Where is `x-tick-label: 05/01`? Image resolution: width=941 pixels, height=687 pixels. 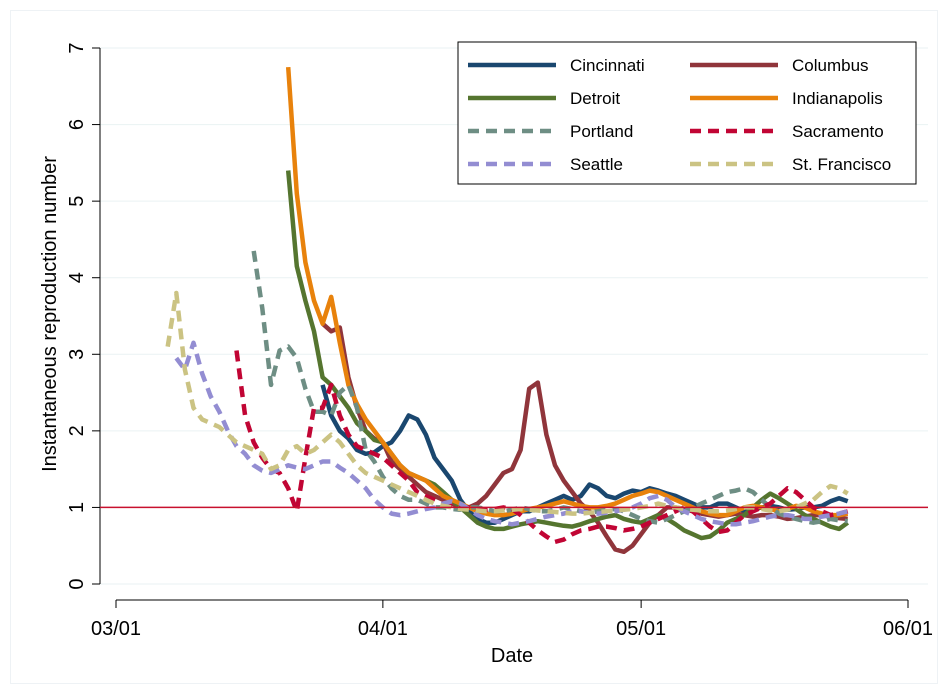 x-tick-label: 05/01 is located at coordinates (641, 629).